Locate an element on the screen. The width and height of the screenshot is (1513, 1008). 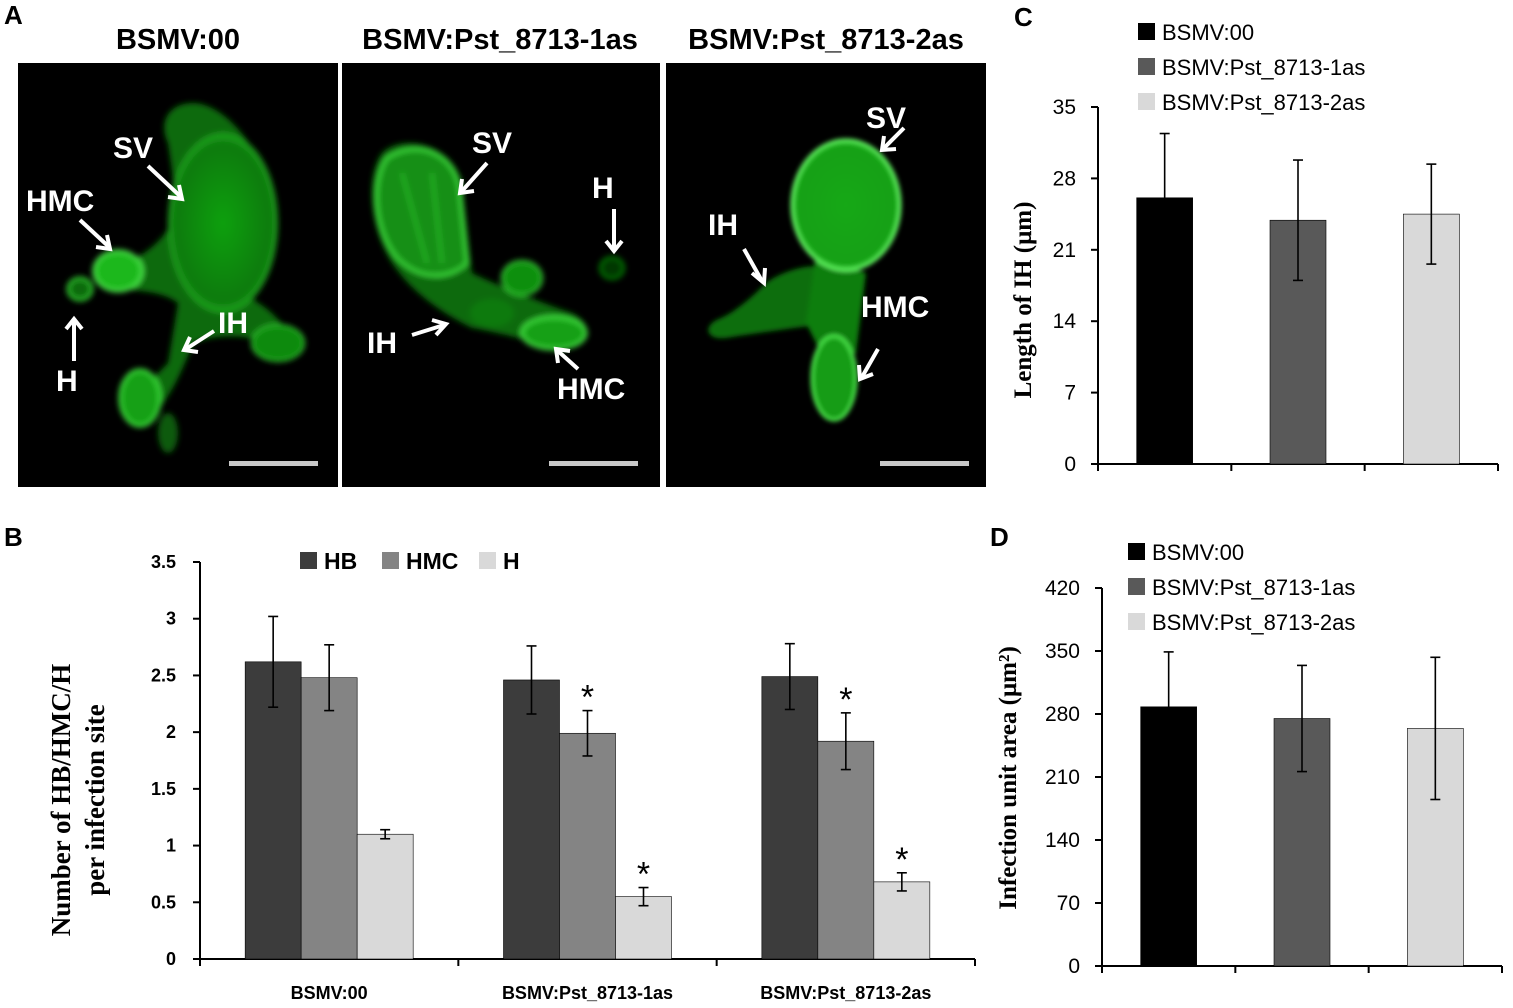
y-tick-label: 70 is located at coordinates (1068, 903).